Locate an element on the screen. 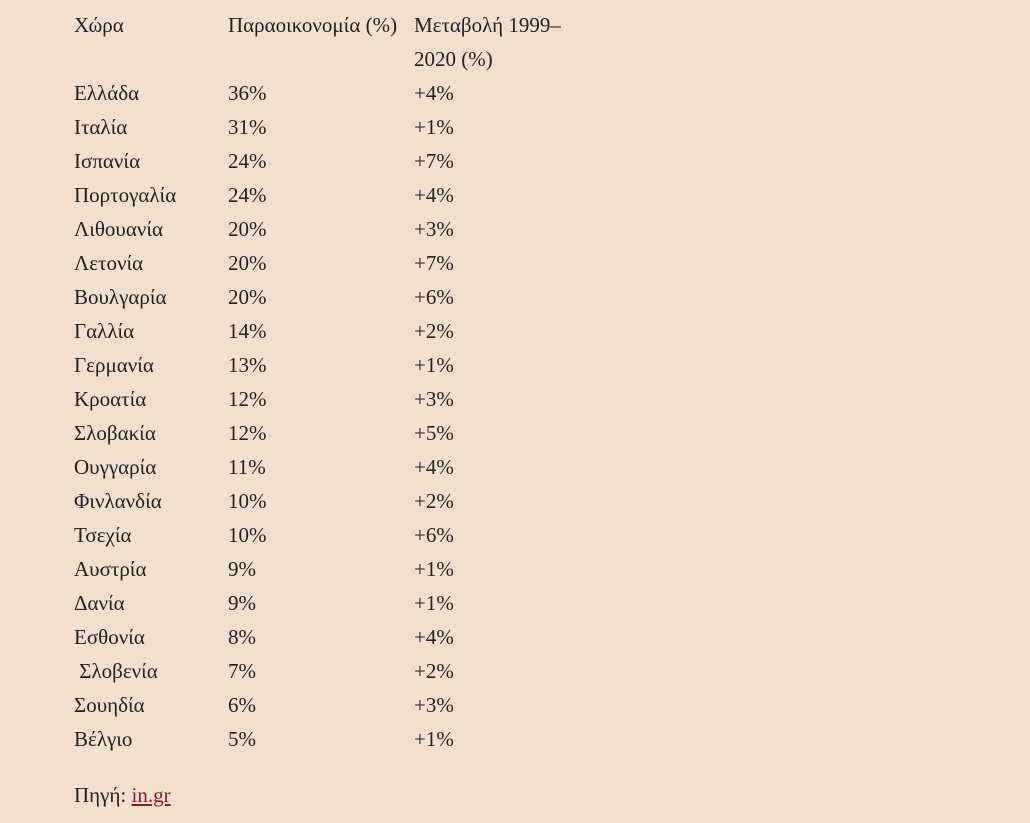 The width and height of the screenshot is (1030, 823). header-cell: Παραοικονομία (%) is located at coordinates (313, 25).